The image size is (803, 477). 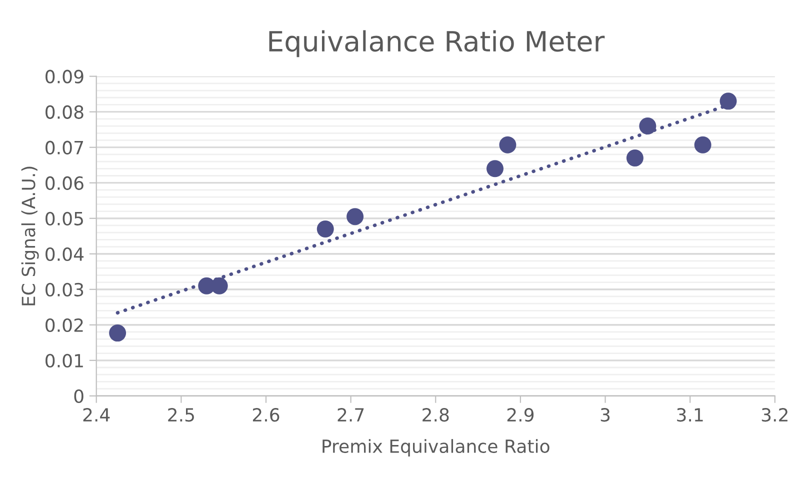 I want to click on x-tick-label: 3.2, so click(x=775, y=415).